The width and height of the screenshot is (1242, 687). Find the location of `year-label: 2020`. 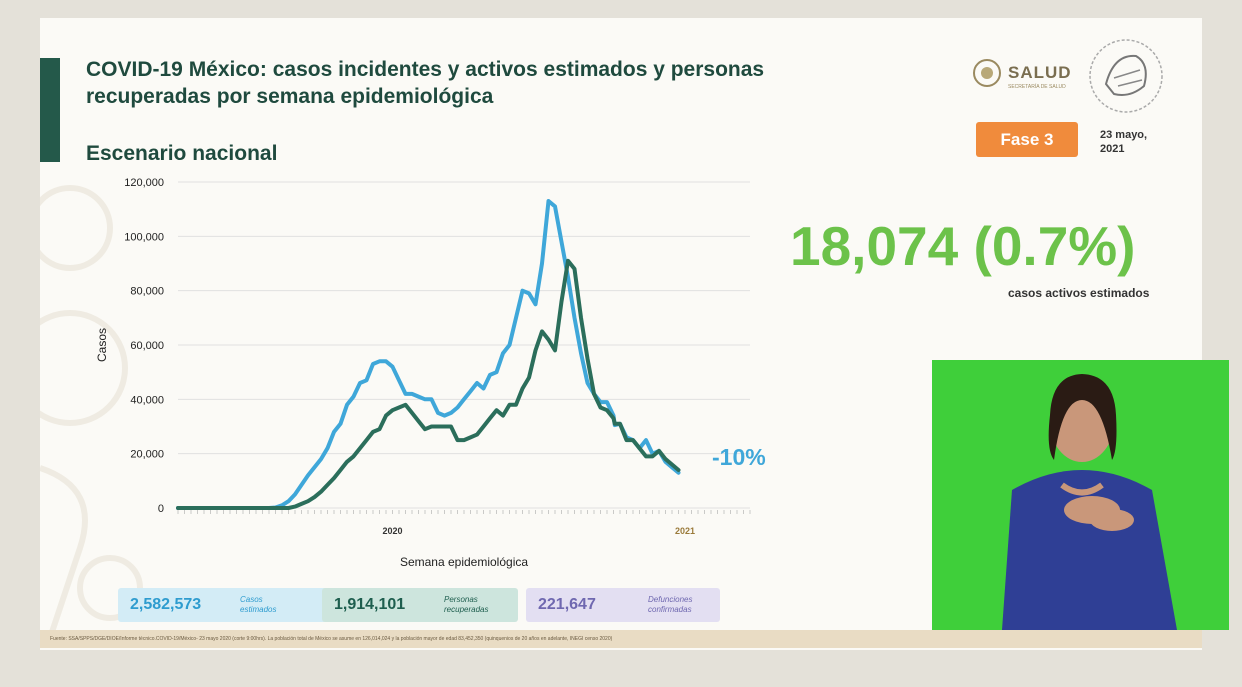

year-label: 2020 is located at coordinates (392, 531).